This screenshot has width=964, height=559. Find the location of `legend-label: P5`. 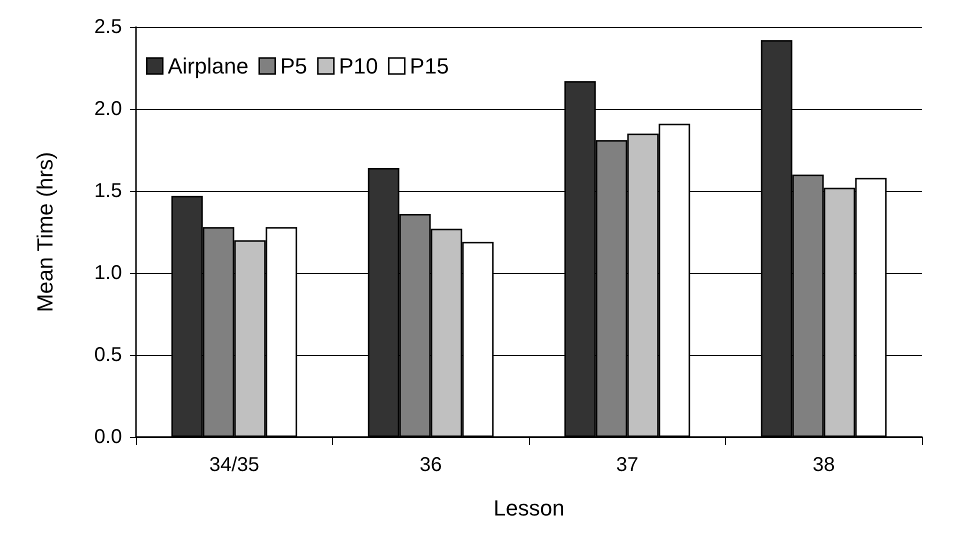

legend-label: P5 is located at coordinates (294, 66).